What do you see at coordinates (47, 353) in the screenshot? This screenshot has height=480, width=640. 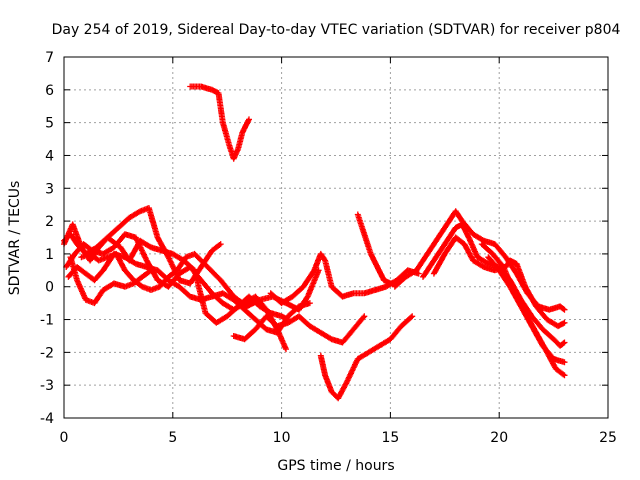 I see `y-tick-label: -2` at bounding box center [47, 353].